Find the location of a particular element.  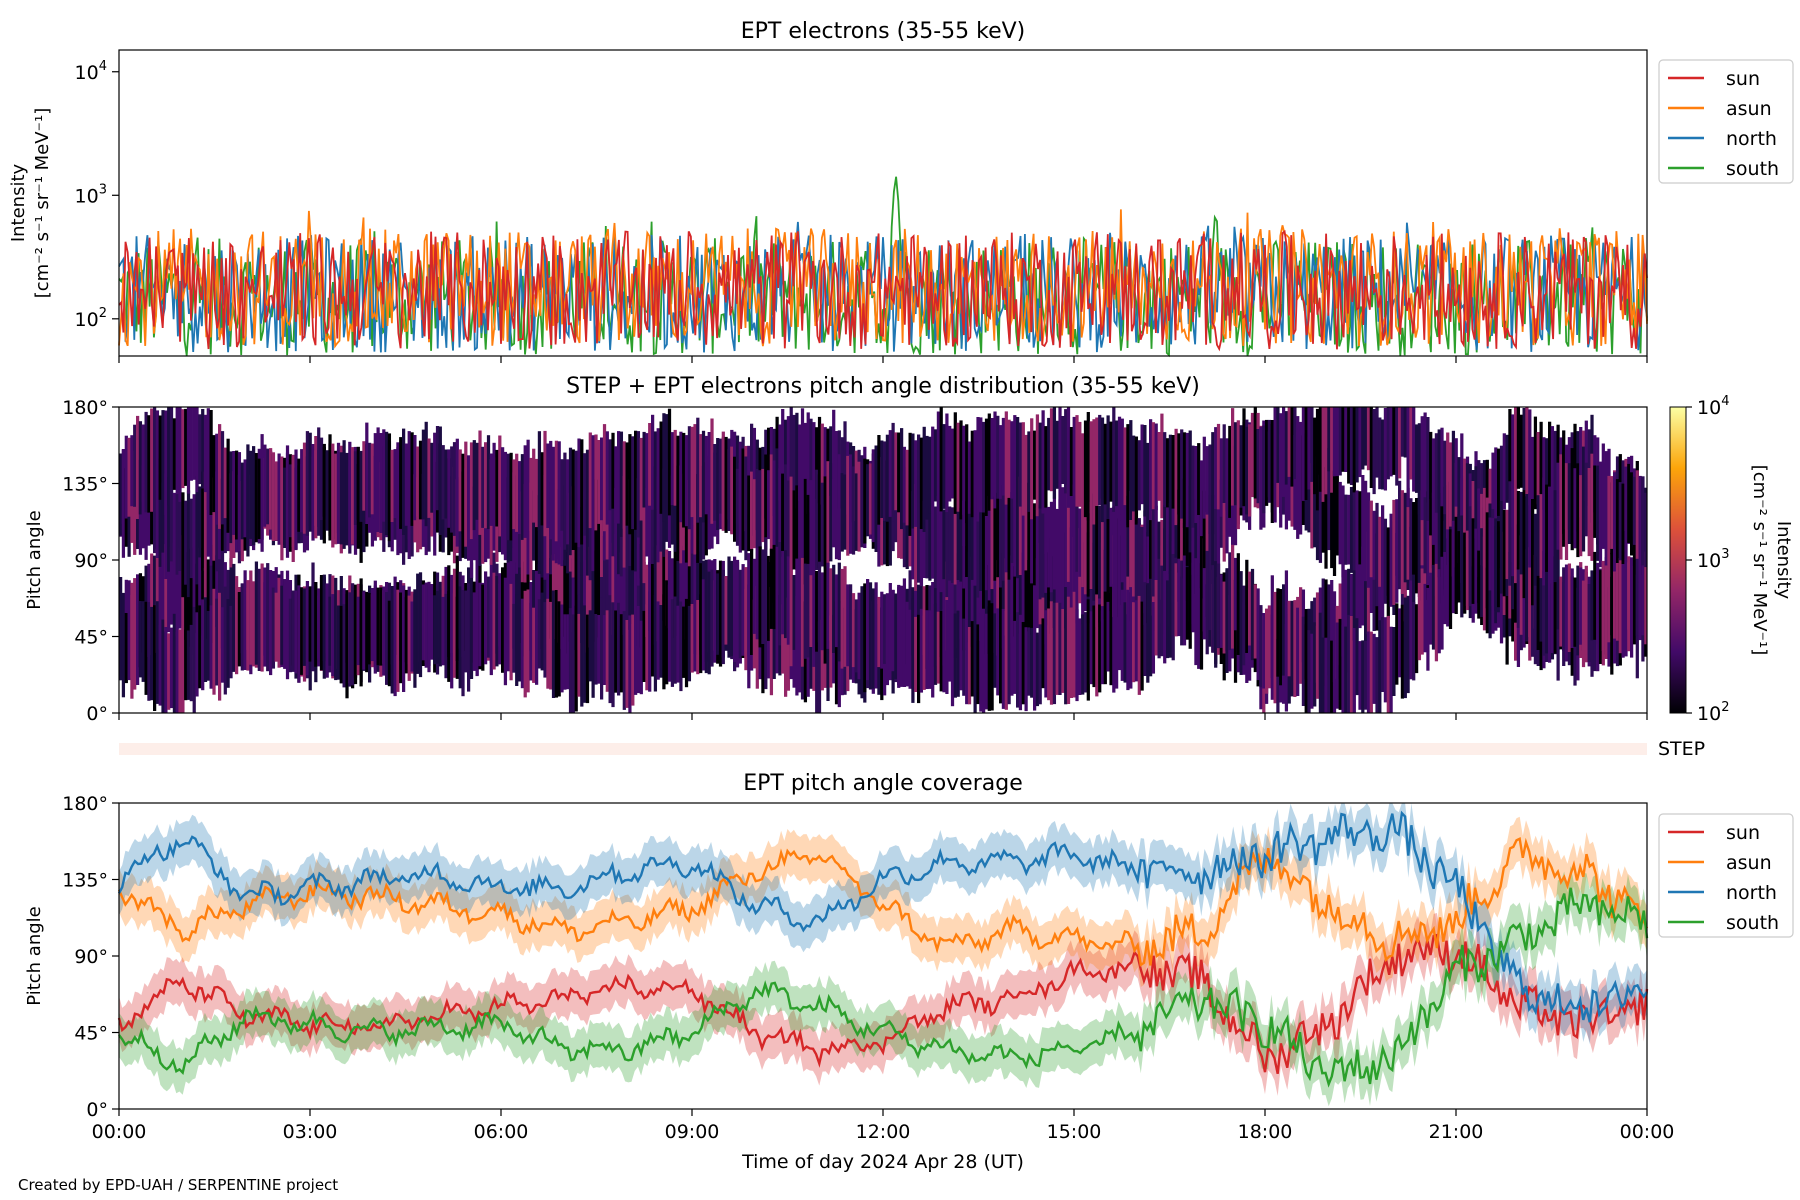

coverage-line-south is located at coordinates (883, 987).